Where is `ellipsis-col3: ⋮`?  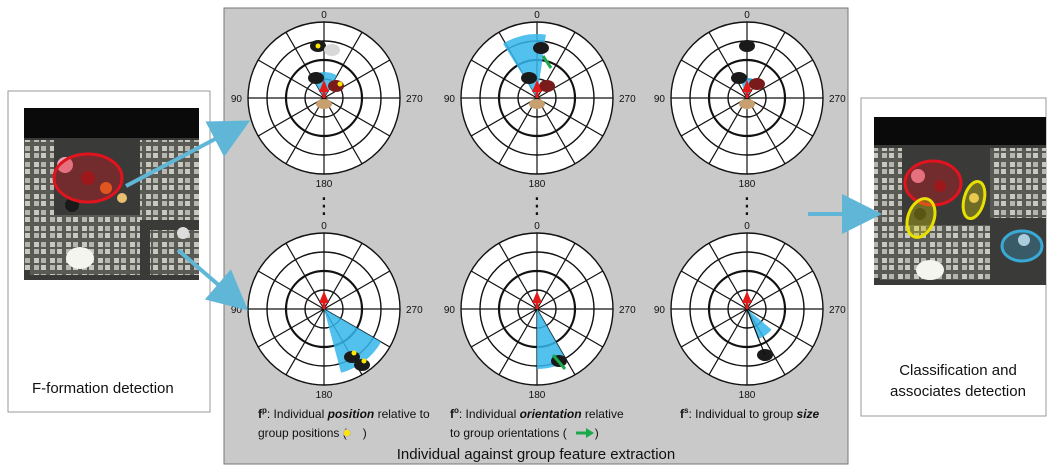 ellipsis-col3: ⋮ is located at coordinates (747, 206).